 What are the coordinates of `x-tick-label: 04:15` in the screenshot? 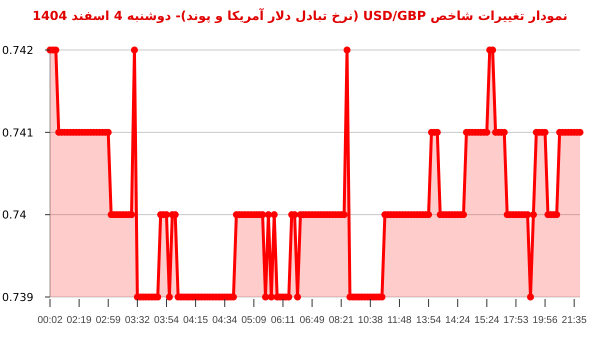 It's located at (196, 320).